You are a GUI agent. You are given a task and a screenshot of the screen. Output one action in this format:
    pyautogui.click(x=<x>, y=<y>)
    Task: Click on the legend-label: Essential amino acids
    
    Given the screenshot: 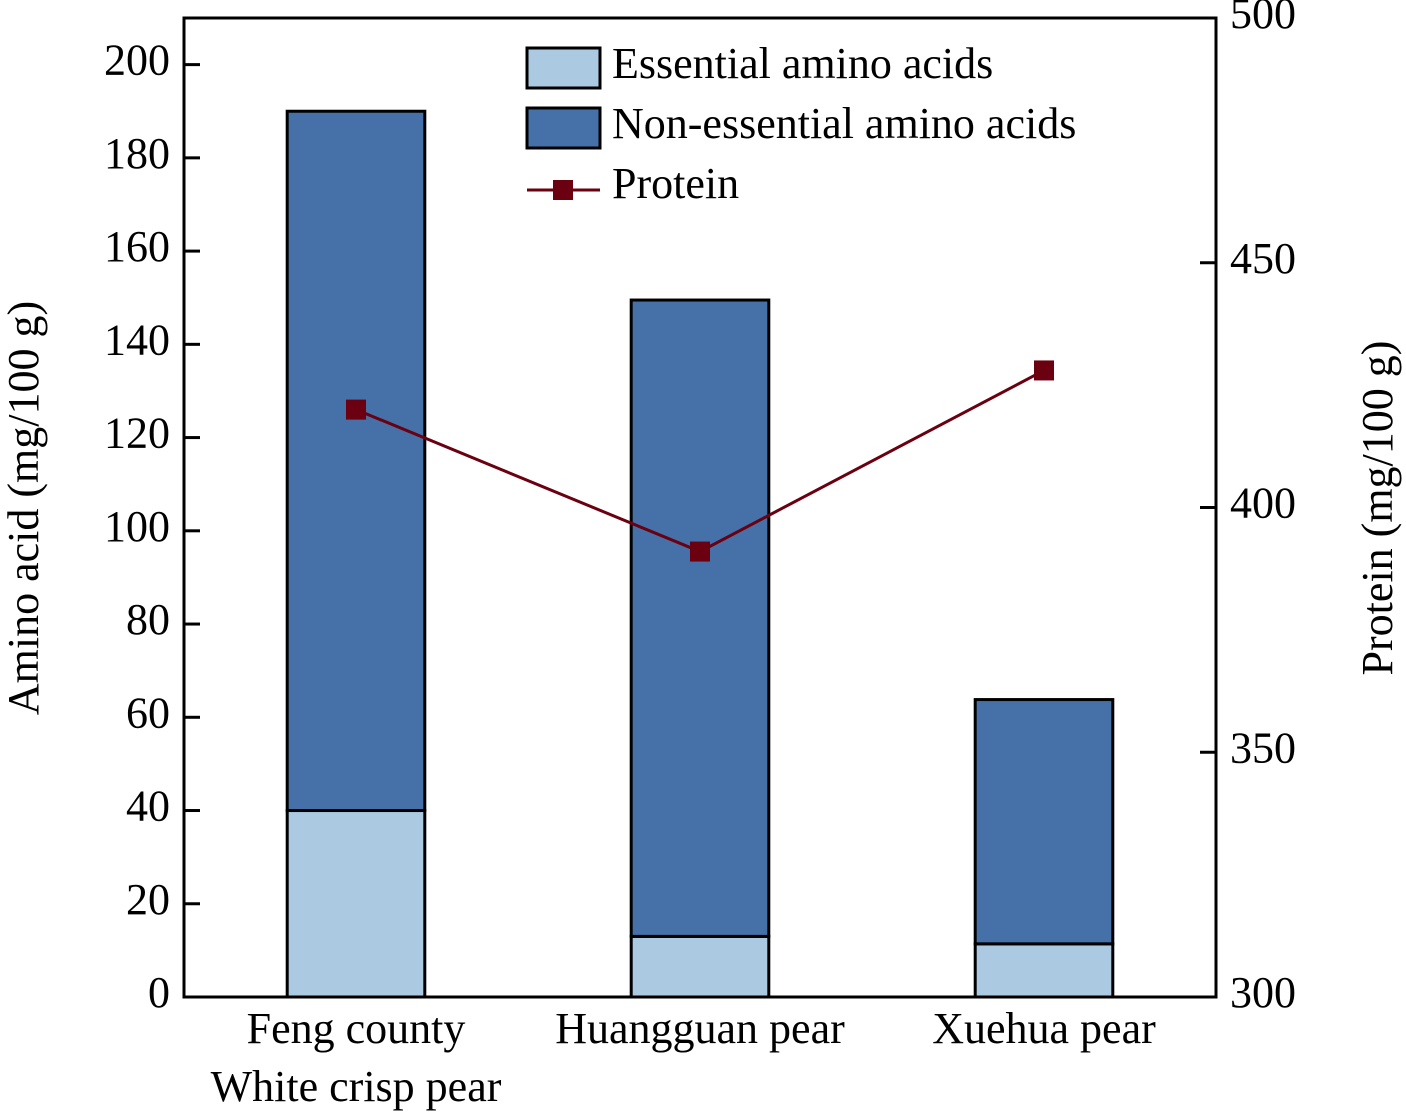 What is the action you would take?
    pyautogui.click(x=802, y=63)
    